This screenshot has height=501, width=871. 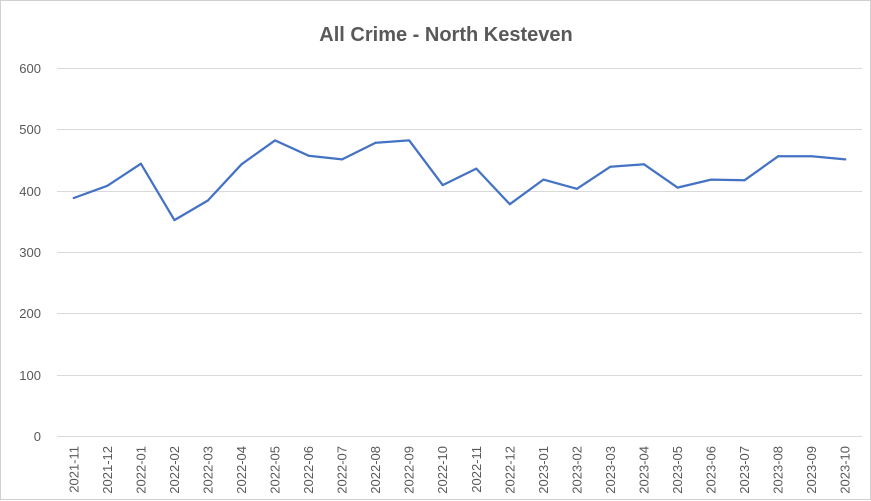 I want to click on y-tick-label: 500, so click(x=30, y=129).